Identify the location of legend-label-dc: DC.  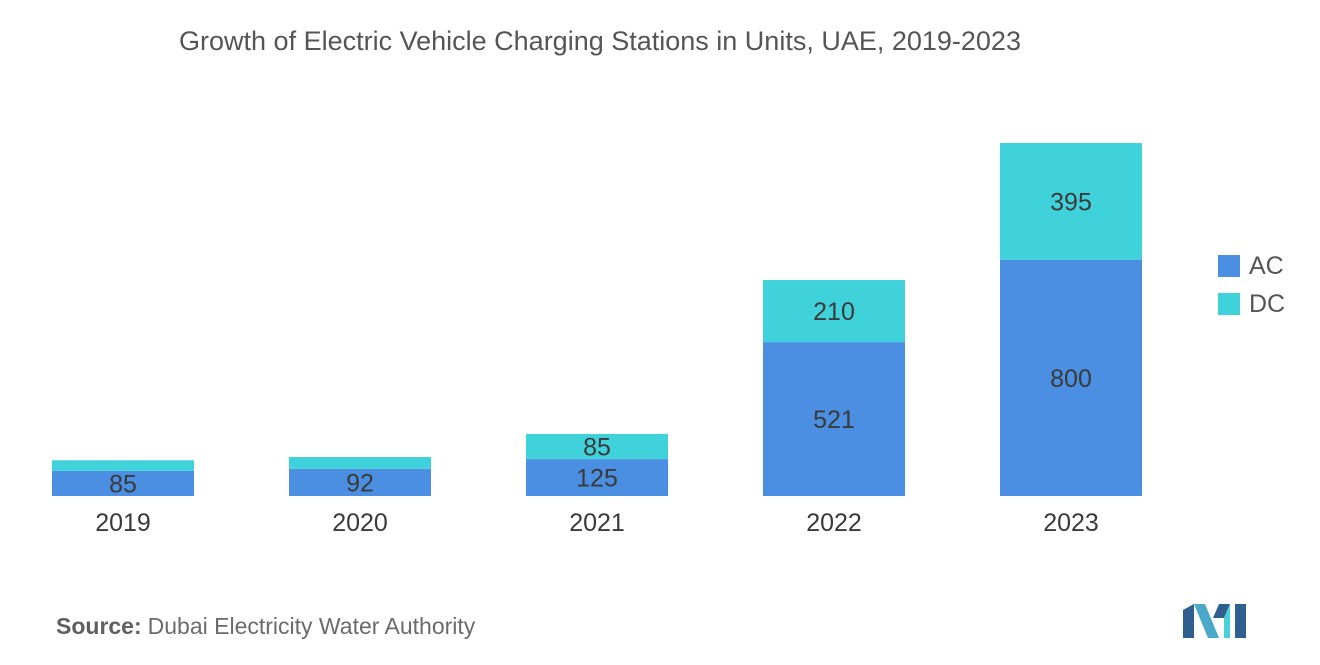
(1267, 304).